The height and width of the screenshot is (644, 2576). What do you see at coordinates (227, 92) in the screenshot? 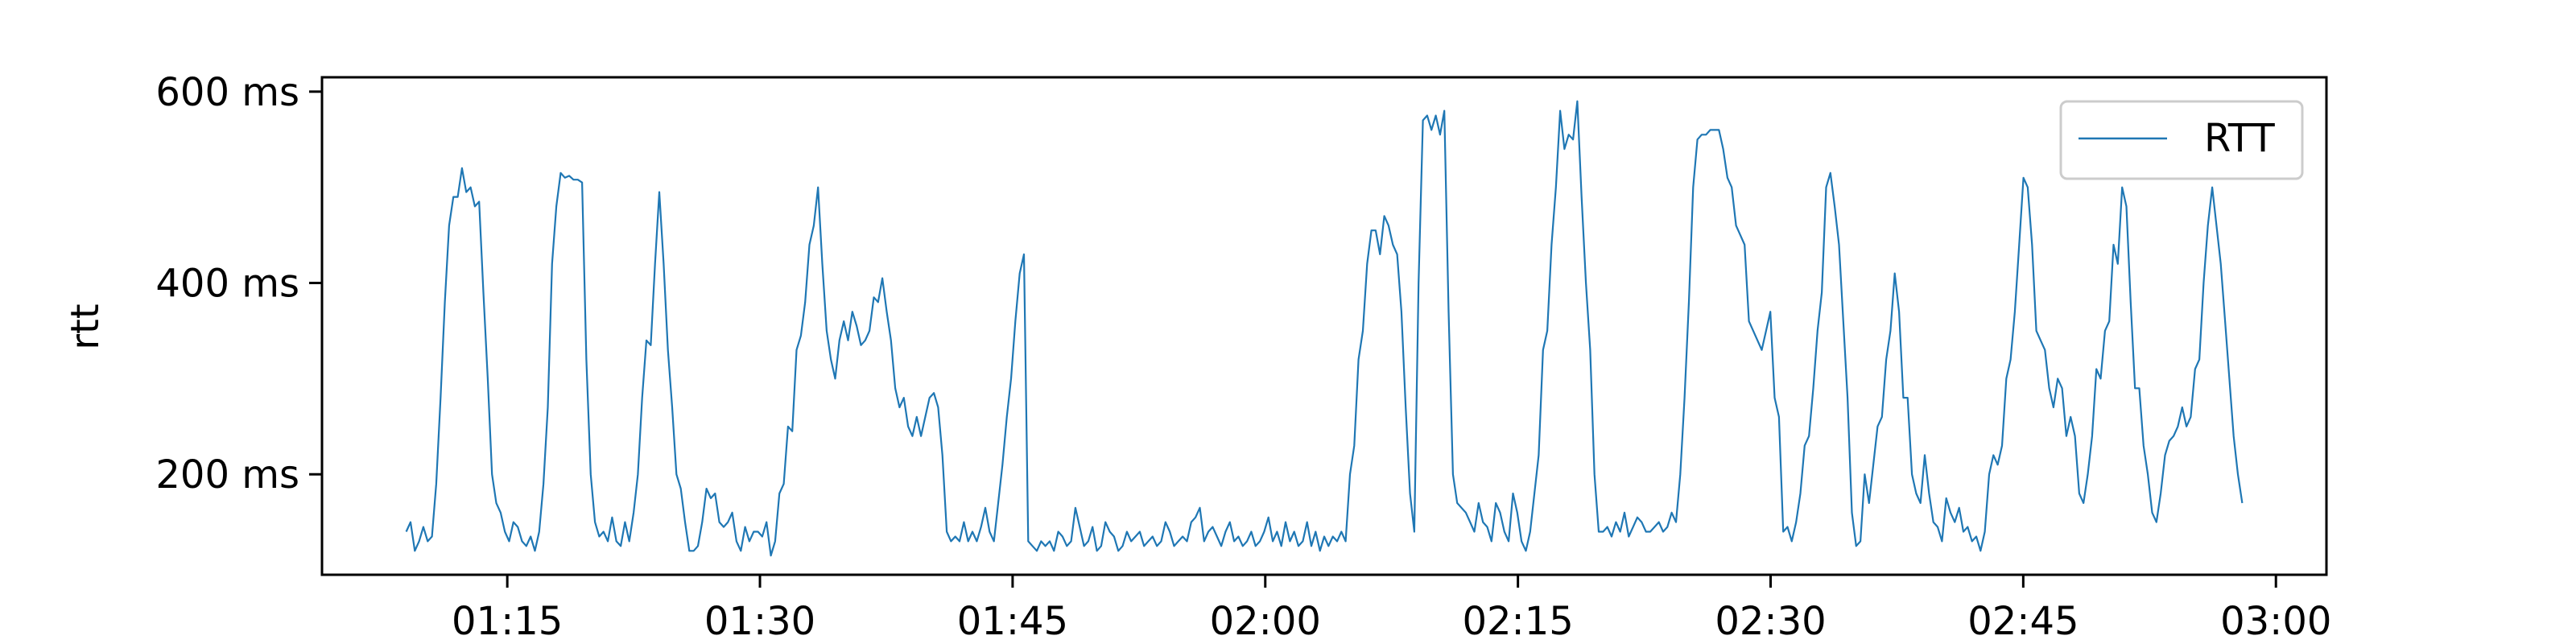
I see `y-tick-label: 600 ms` at bounding box center [227, 92].